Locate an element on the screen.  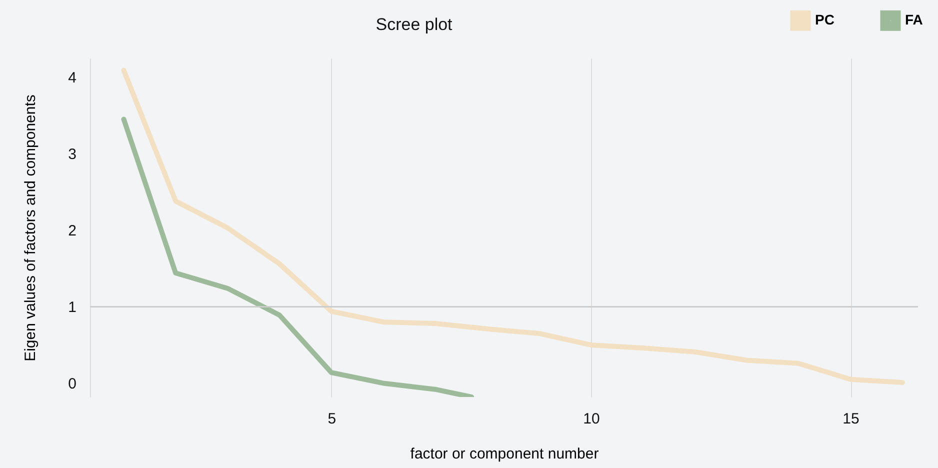
x-tick-label: 15 is located at coordinates (851, 419).